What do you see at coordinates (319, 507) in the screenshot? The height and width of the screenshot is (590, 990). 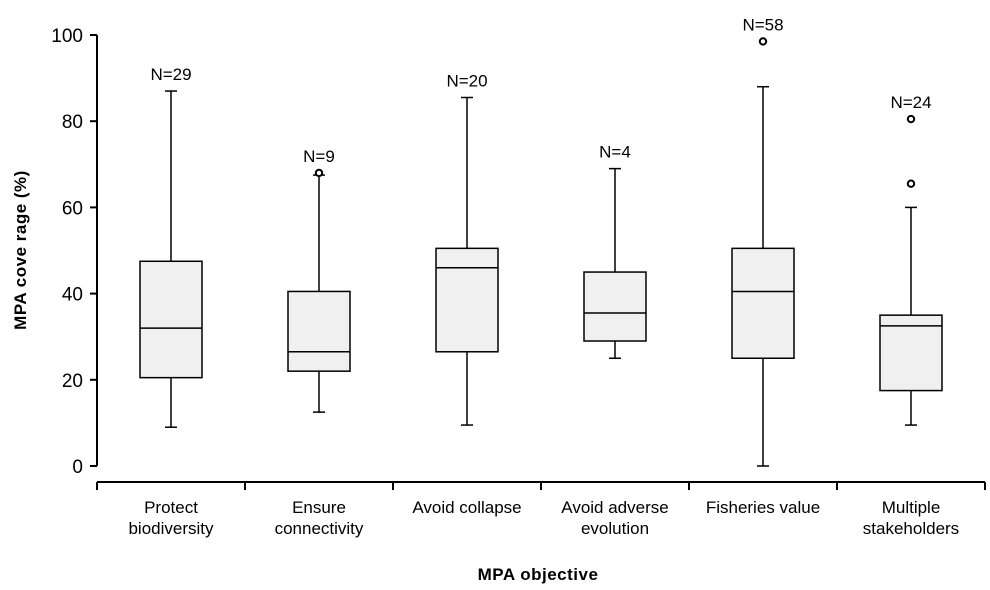 I see `x-tick-label-line: Ensure` at bounding box center [319, 507].